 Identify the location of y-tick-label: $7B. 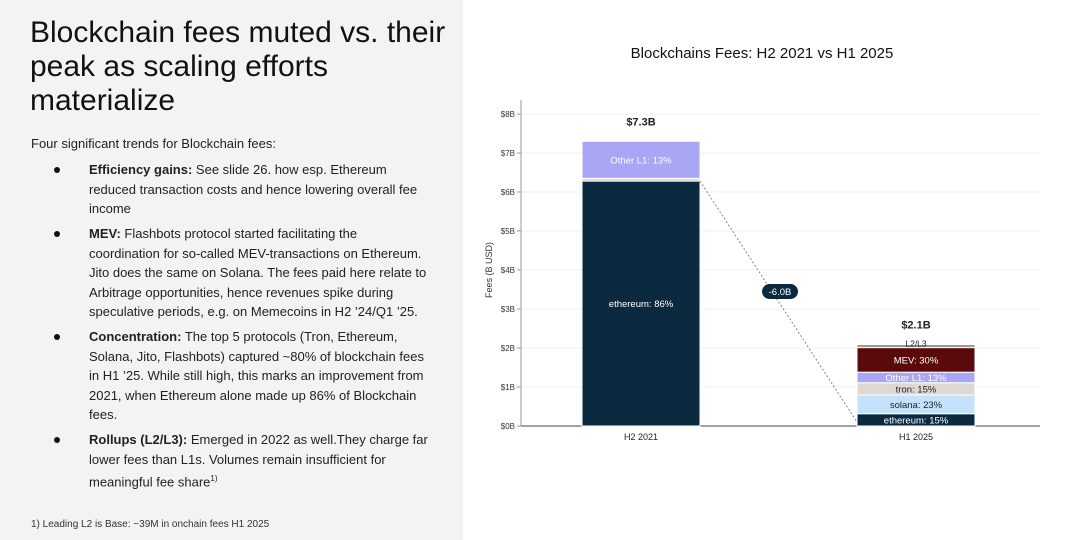
(508, 153).